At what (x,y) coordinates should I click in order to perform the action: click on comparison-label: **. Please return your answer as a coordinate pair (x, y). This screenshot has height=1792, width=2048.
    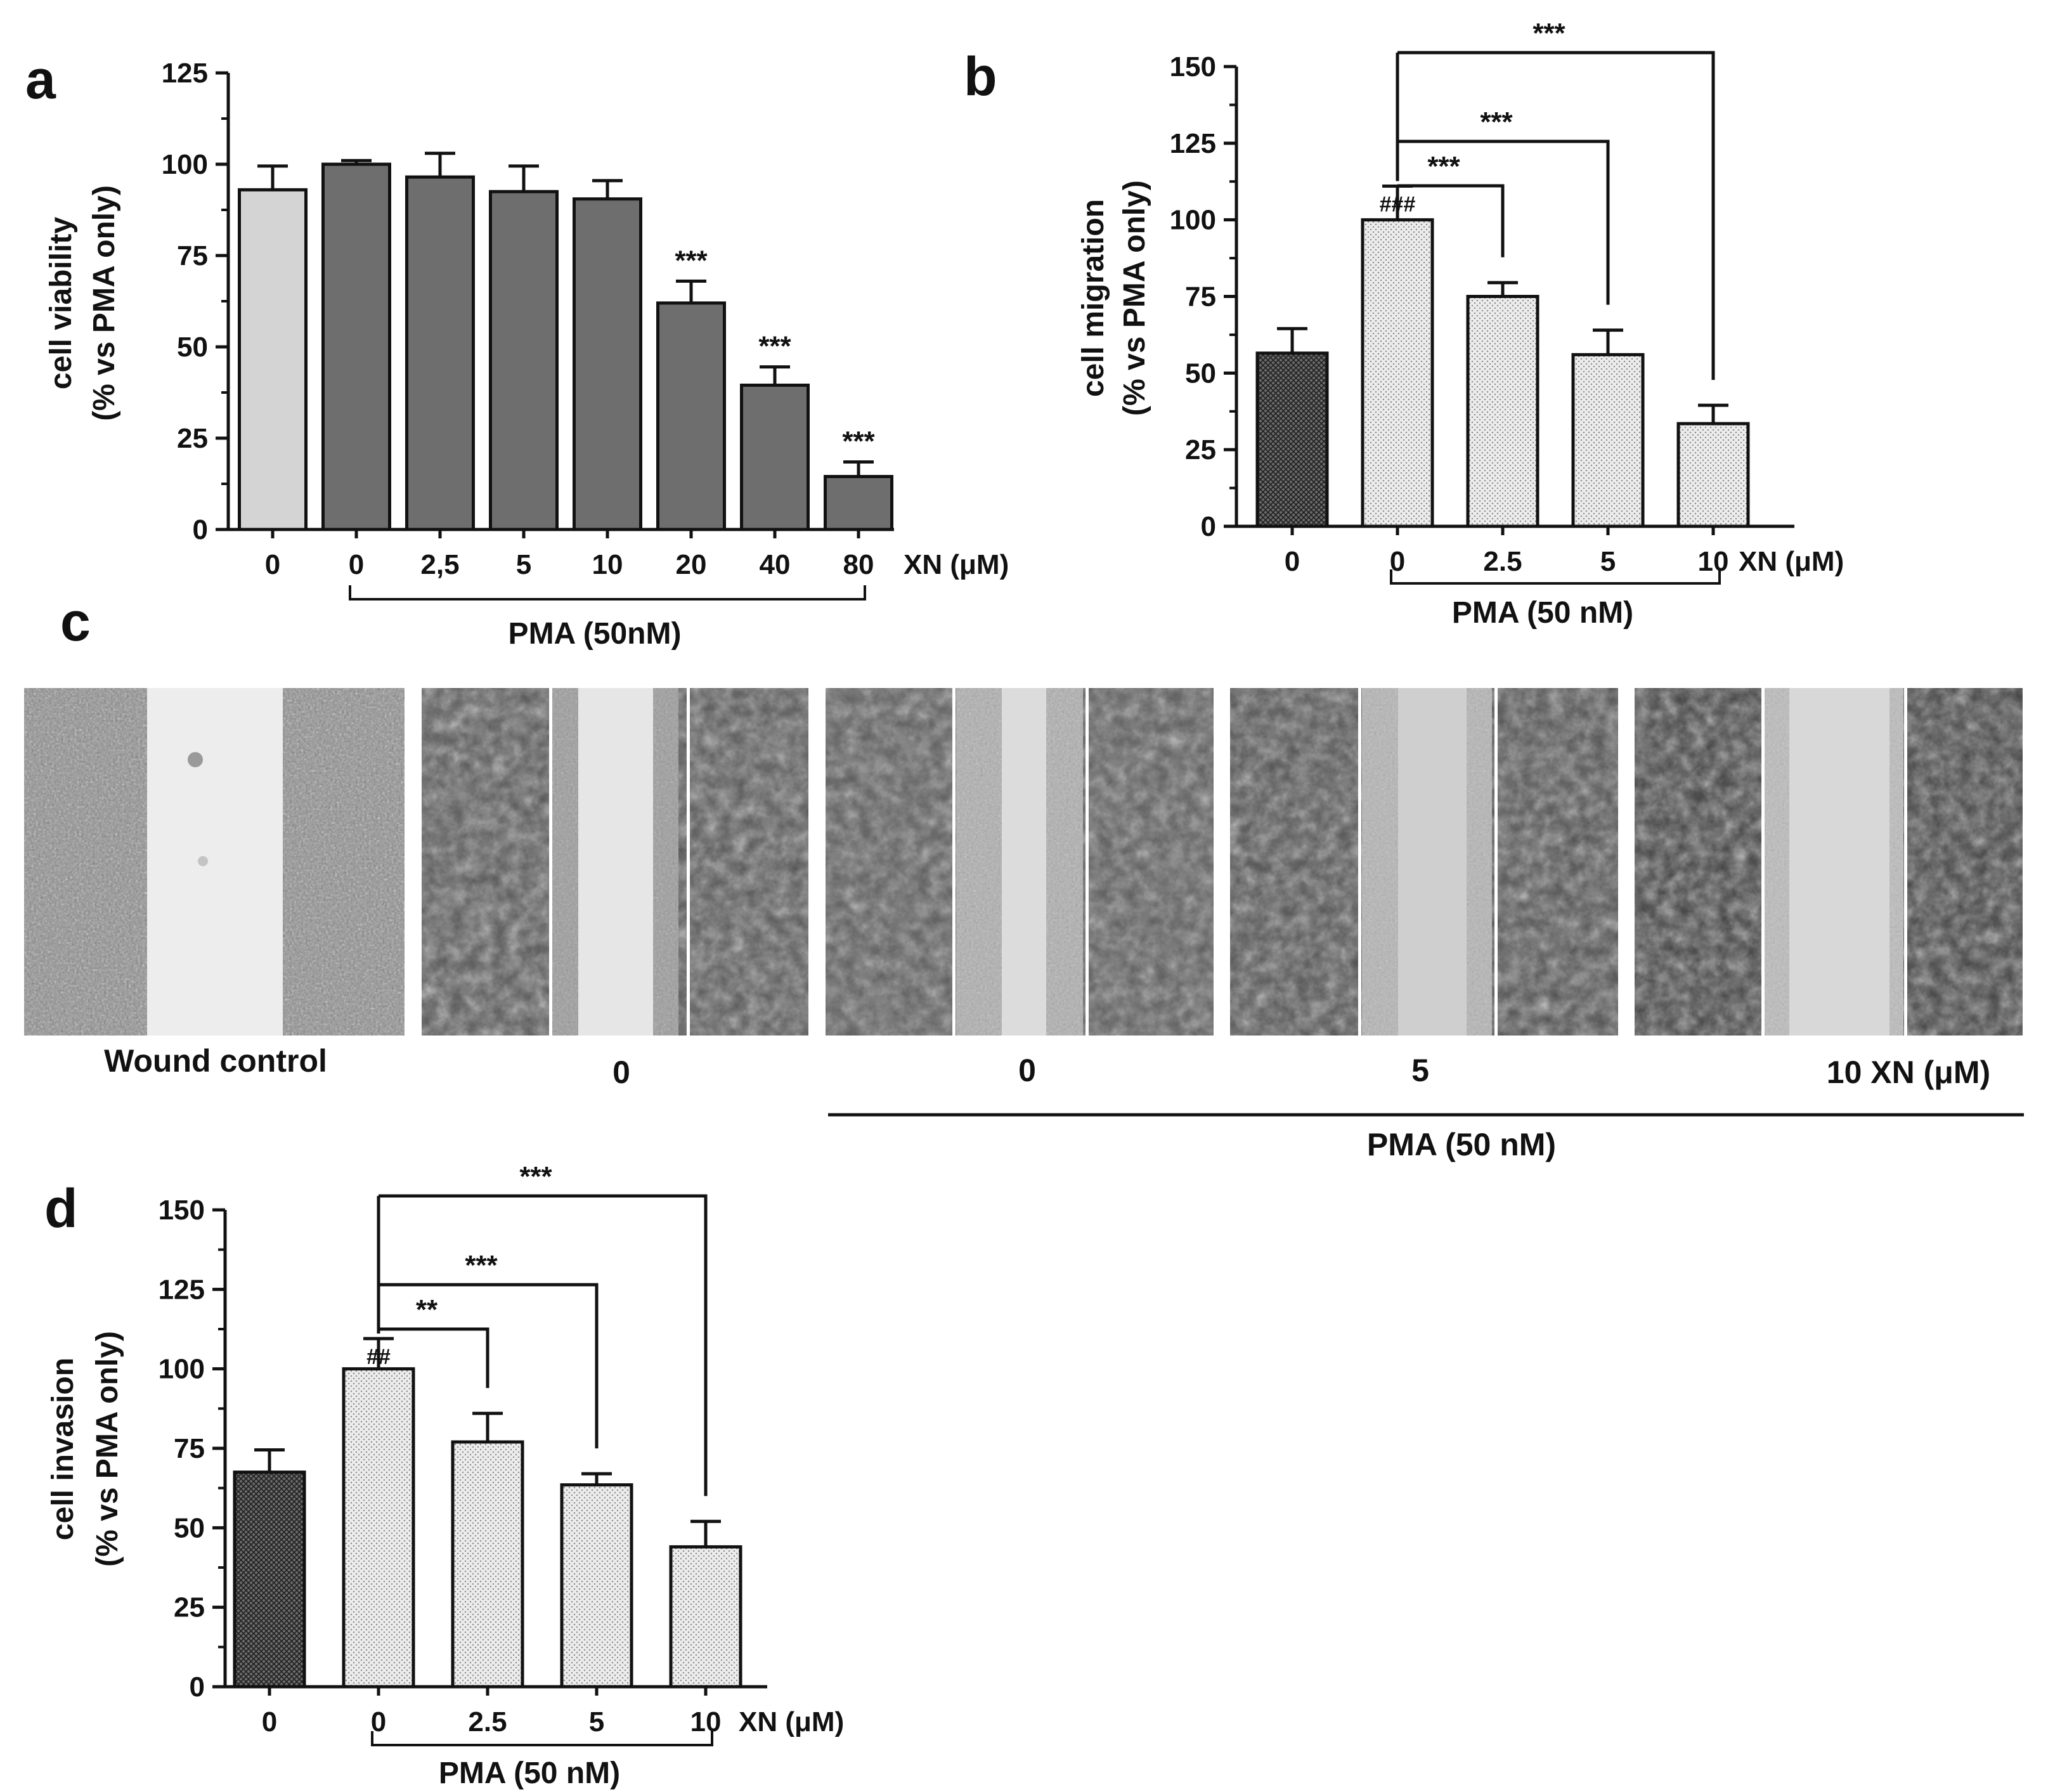
    Looking at the image, I should click on (427, 1309).